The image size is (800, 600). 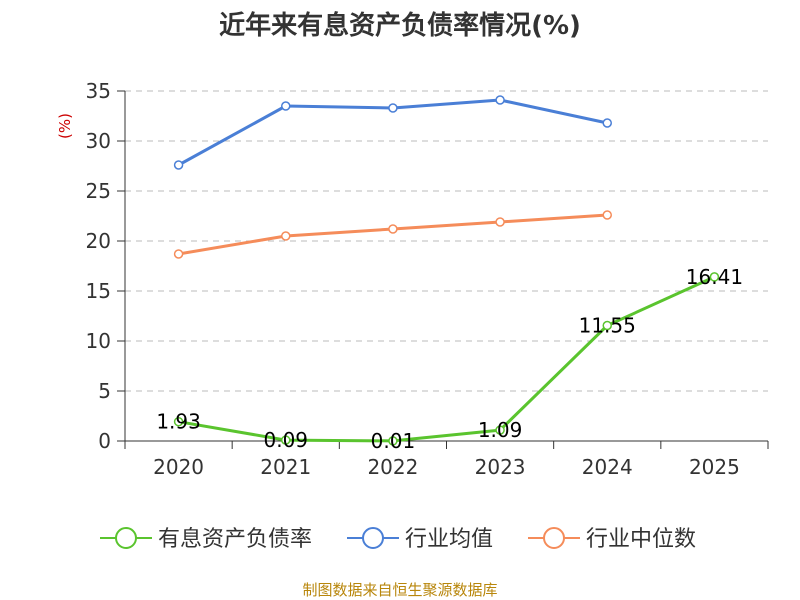 I want to click on y-axis-unit-label: (%), so click(x=65, y=126).